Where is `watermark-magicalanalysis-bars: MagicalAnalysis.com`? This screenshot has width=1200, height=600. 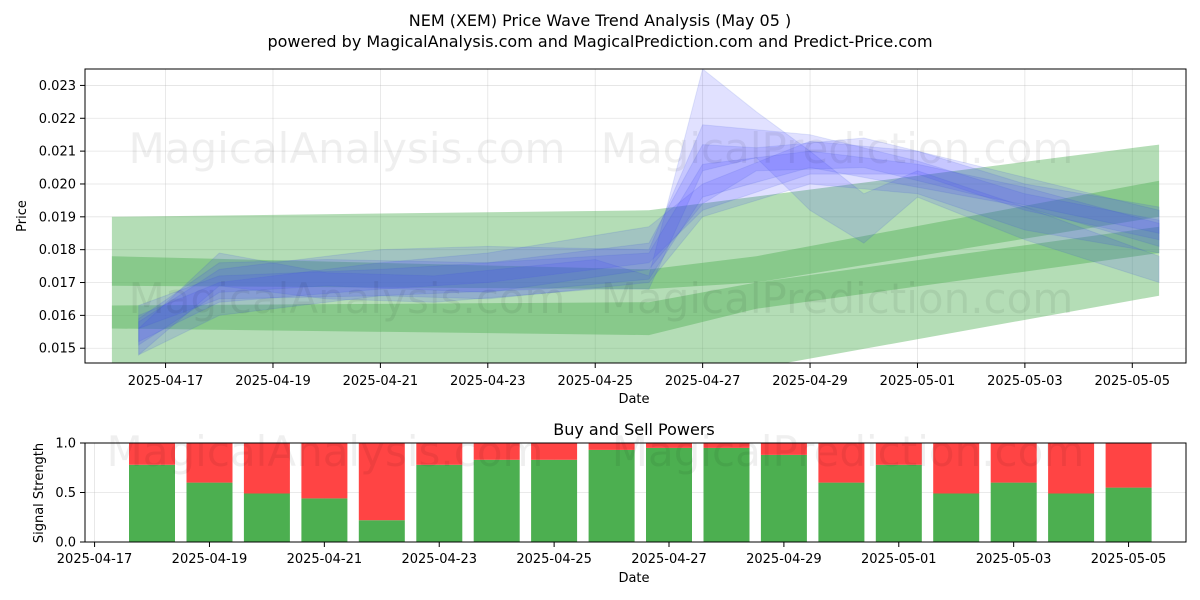 watermark-magicalanalysis-bars: MagicalAnalysis.com is located at coordinates (325, 451).